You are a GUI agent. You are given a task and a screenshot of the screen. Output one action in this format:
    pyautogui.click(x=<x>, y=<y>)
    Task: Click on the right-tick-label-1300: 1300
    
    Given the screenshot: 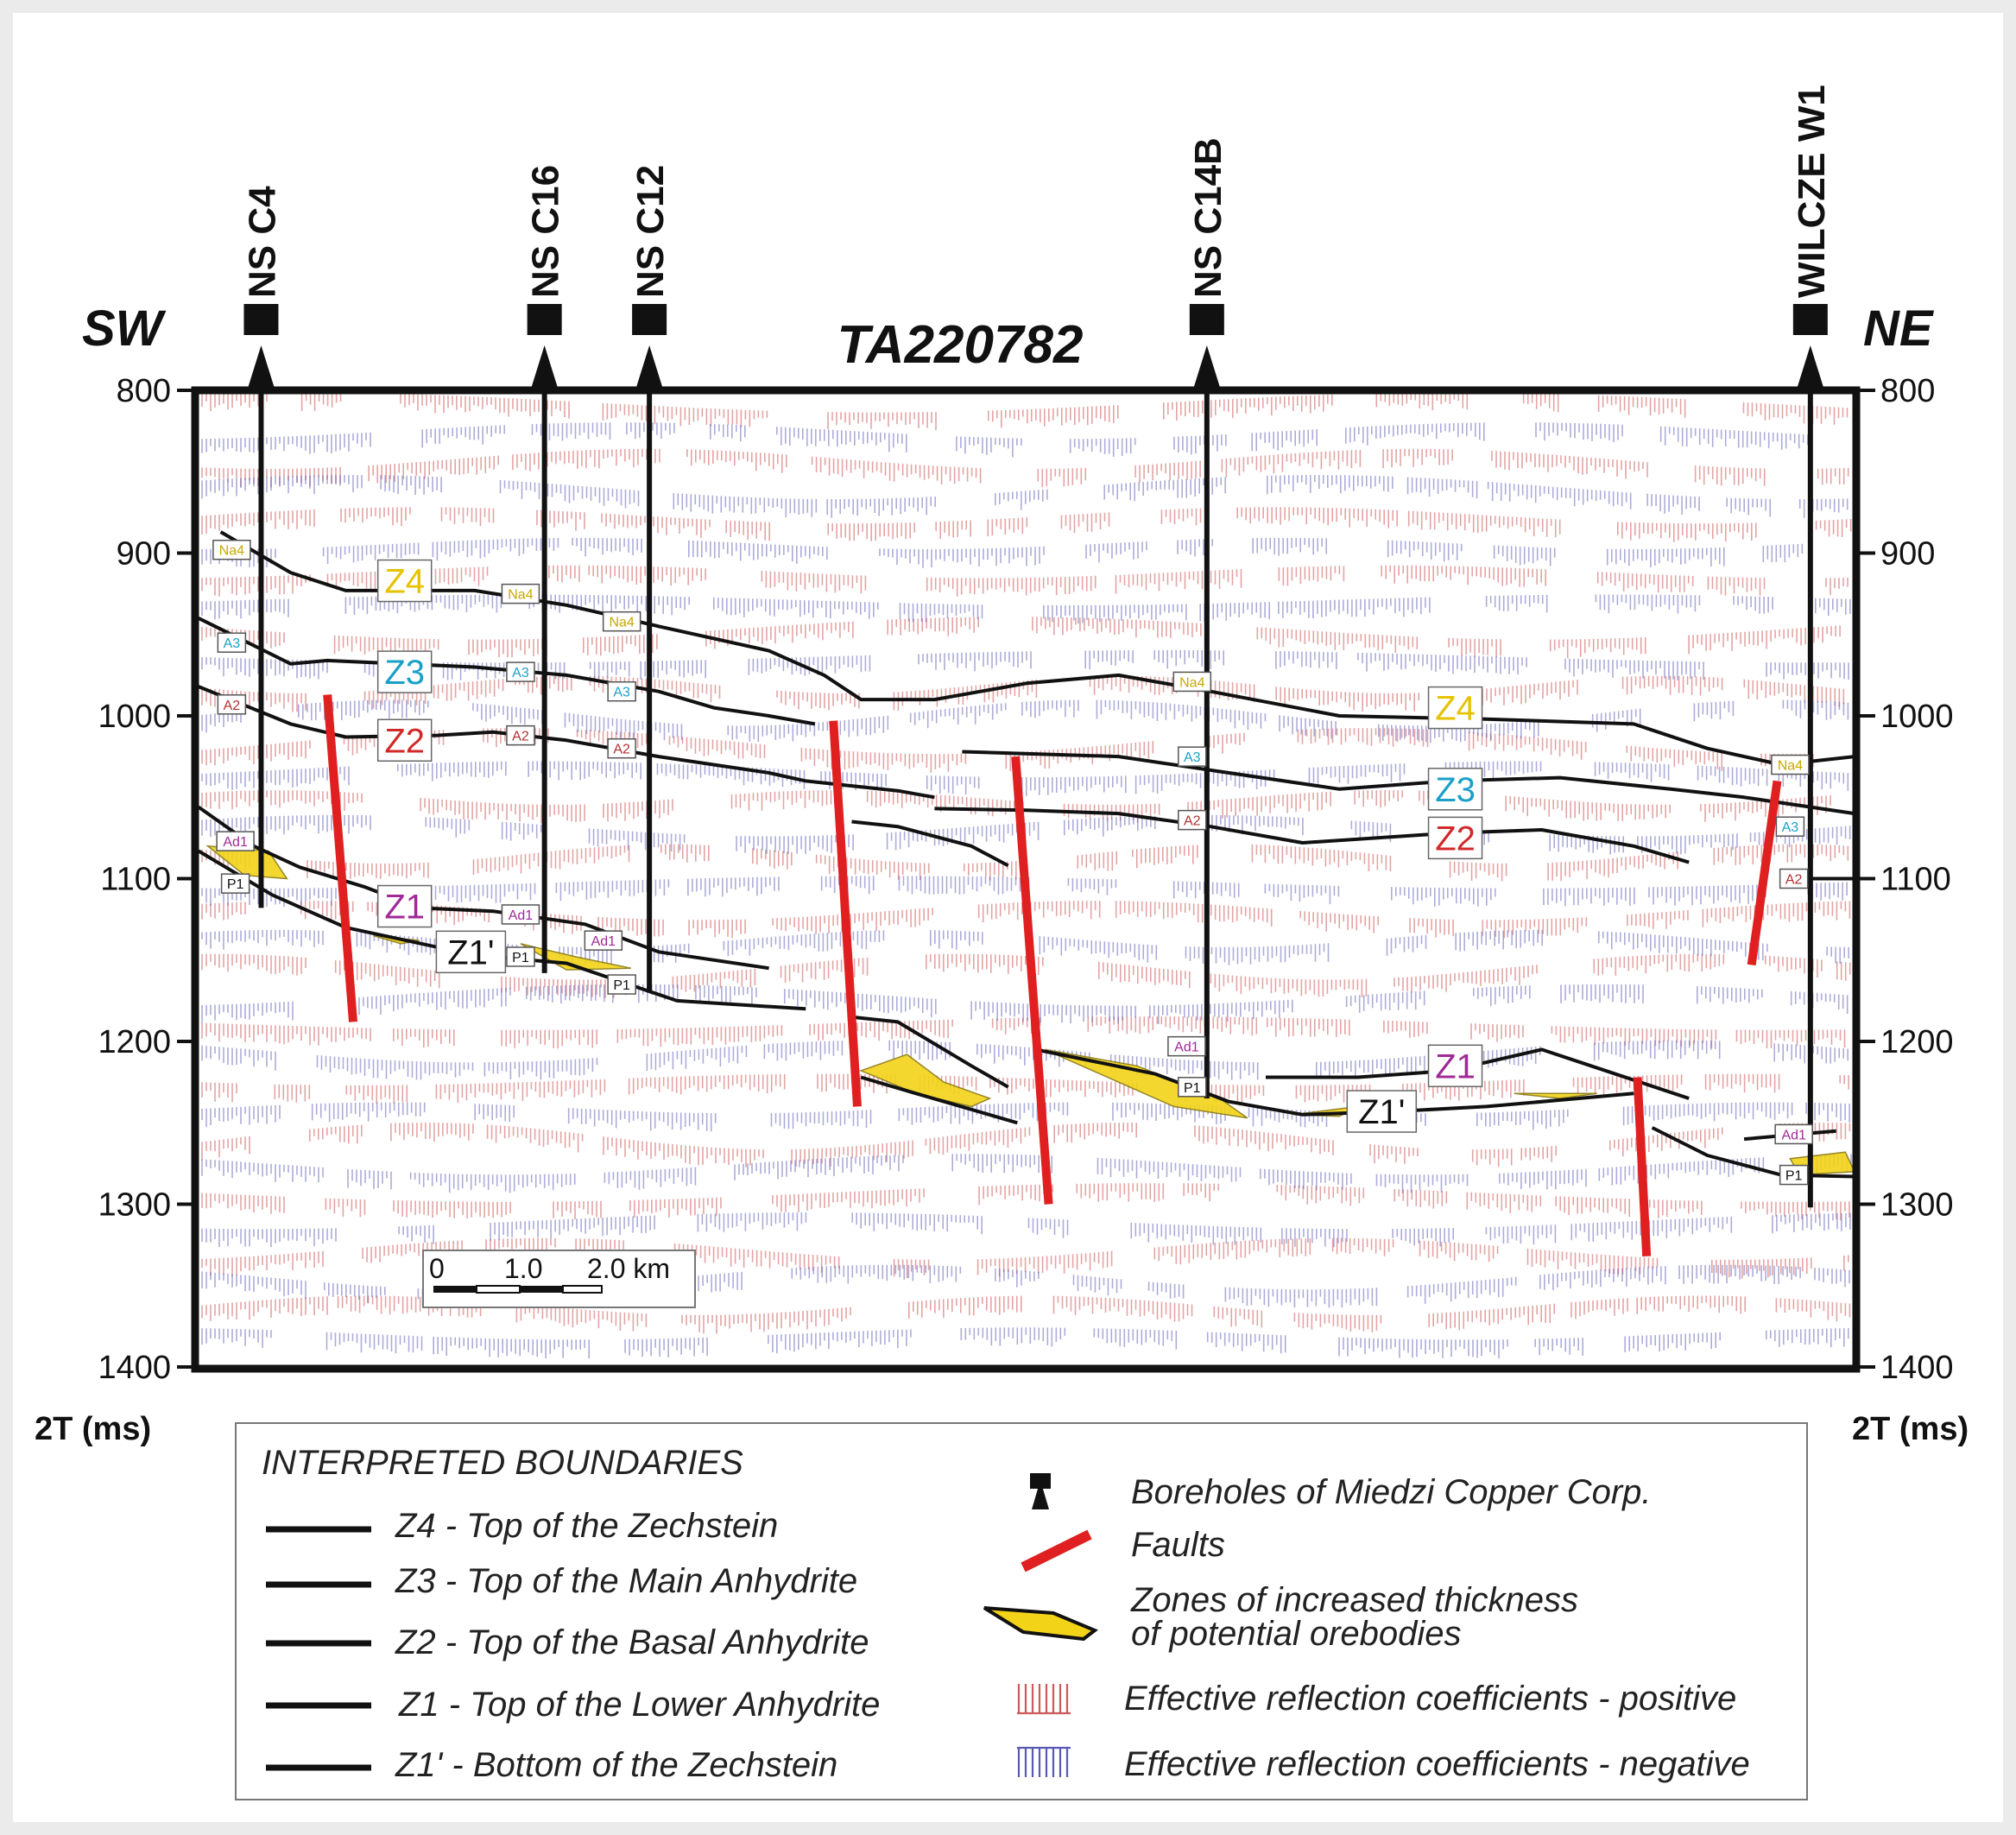 What is the action you would take?
    pyautogui.click(x=1917, y=1205)
    